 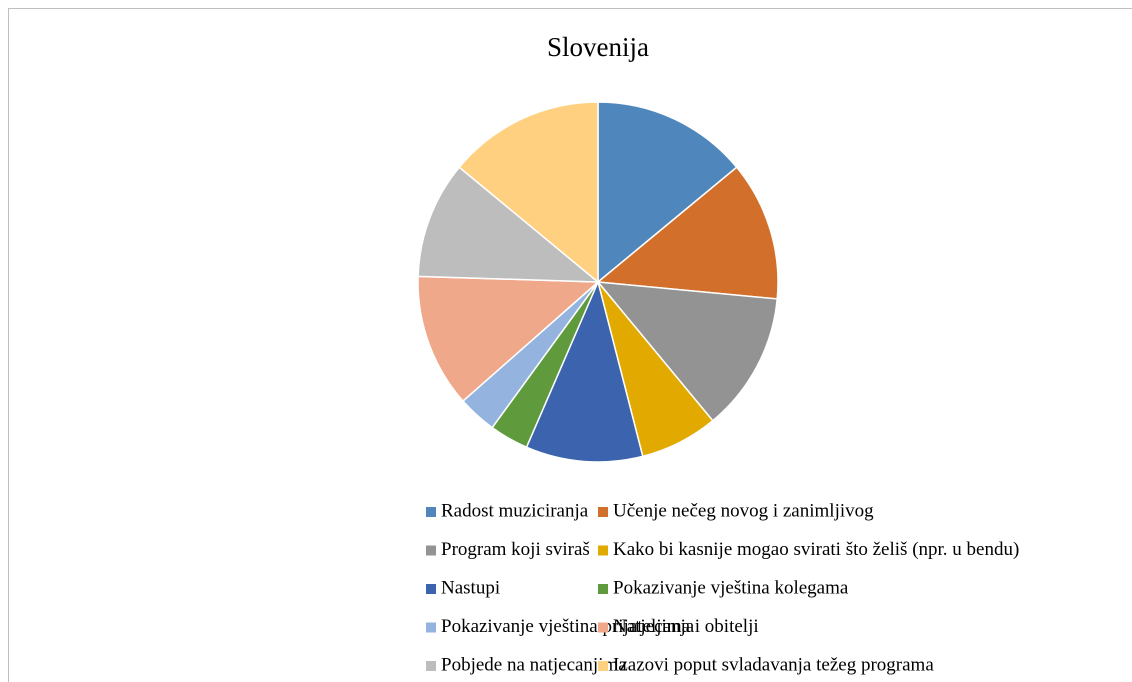 I want to click on legend-label: Pobjede na natjecanjima, so click(x=534, y=664).